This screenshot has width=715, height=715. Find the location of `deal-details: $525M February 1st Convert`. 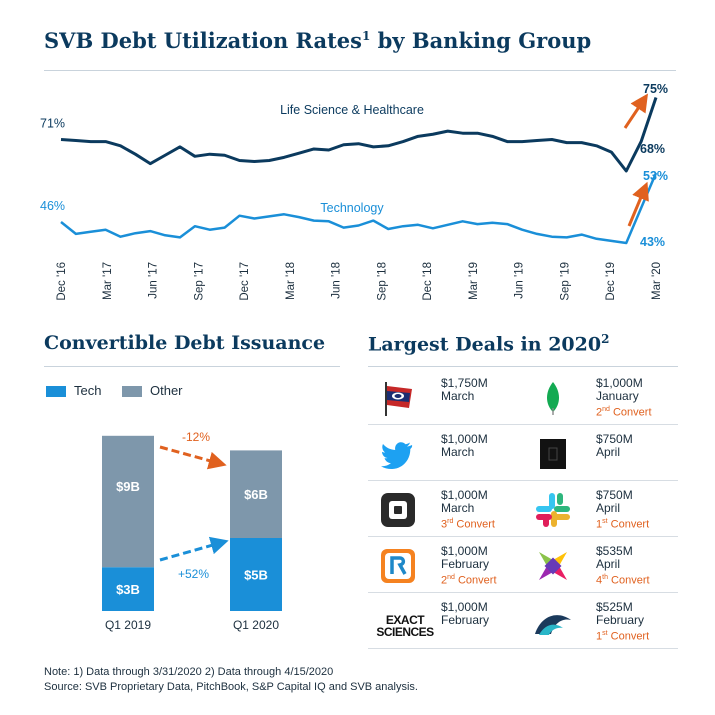

deal-details: $525M February 1st Convert is located at coordinates (622, 622).